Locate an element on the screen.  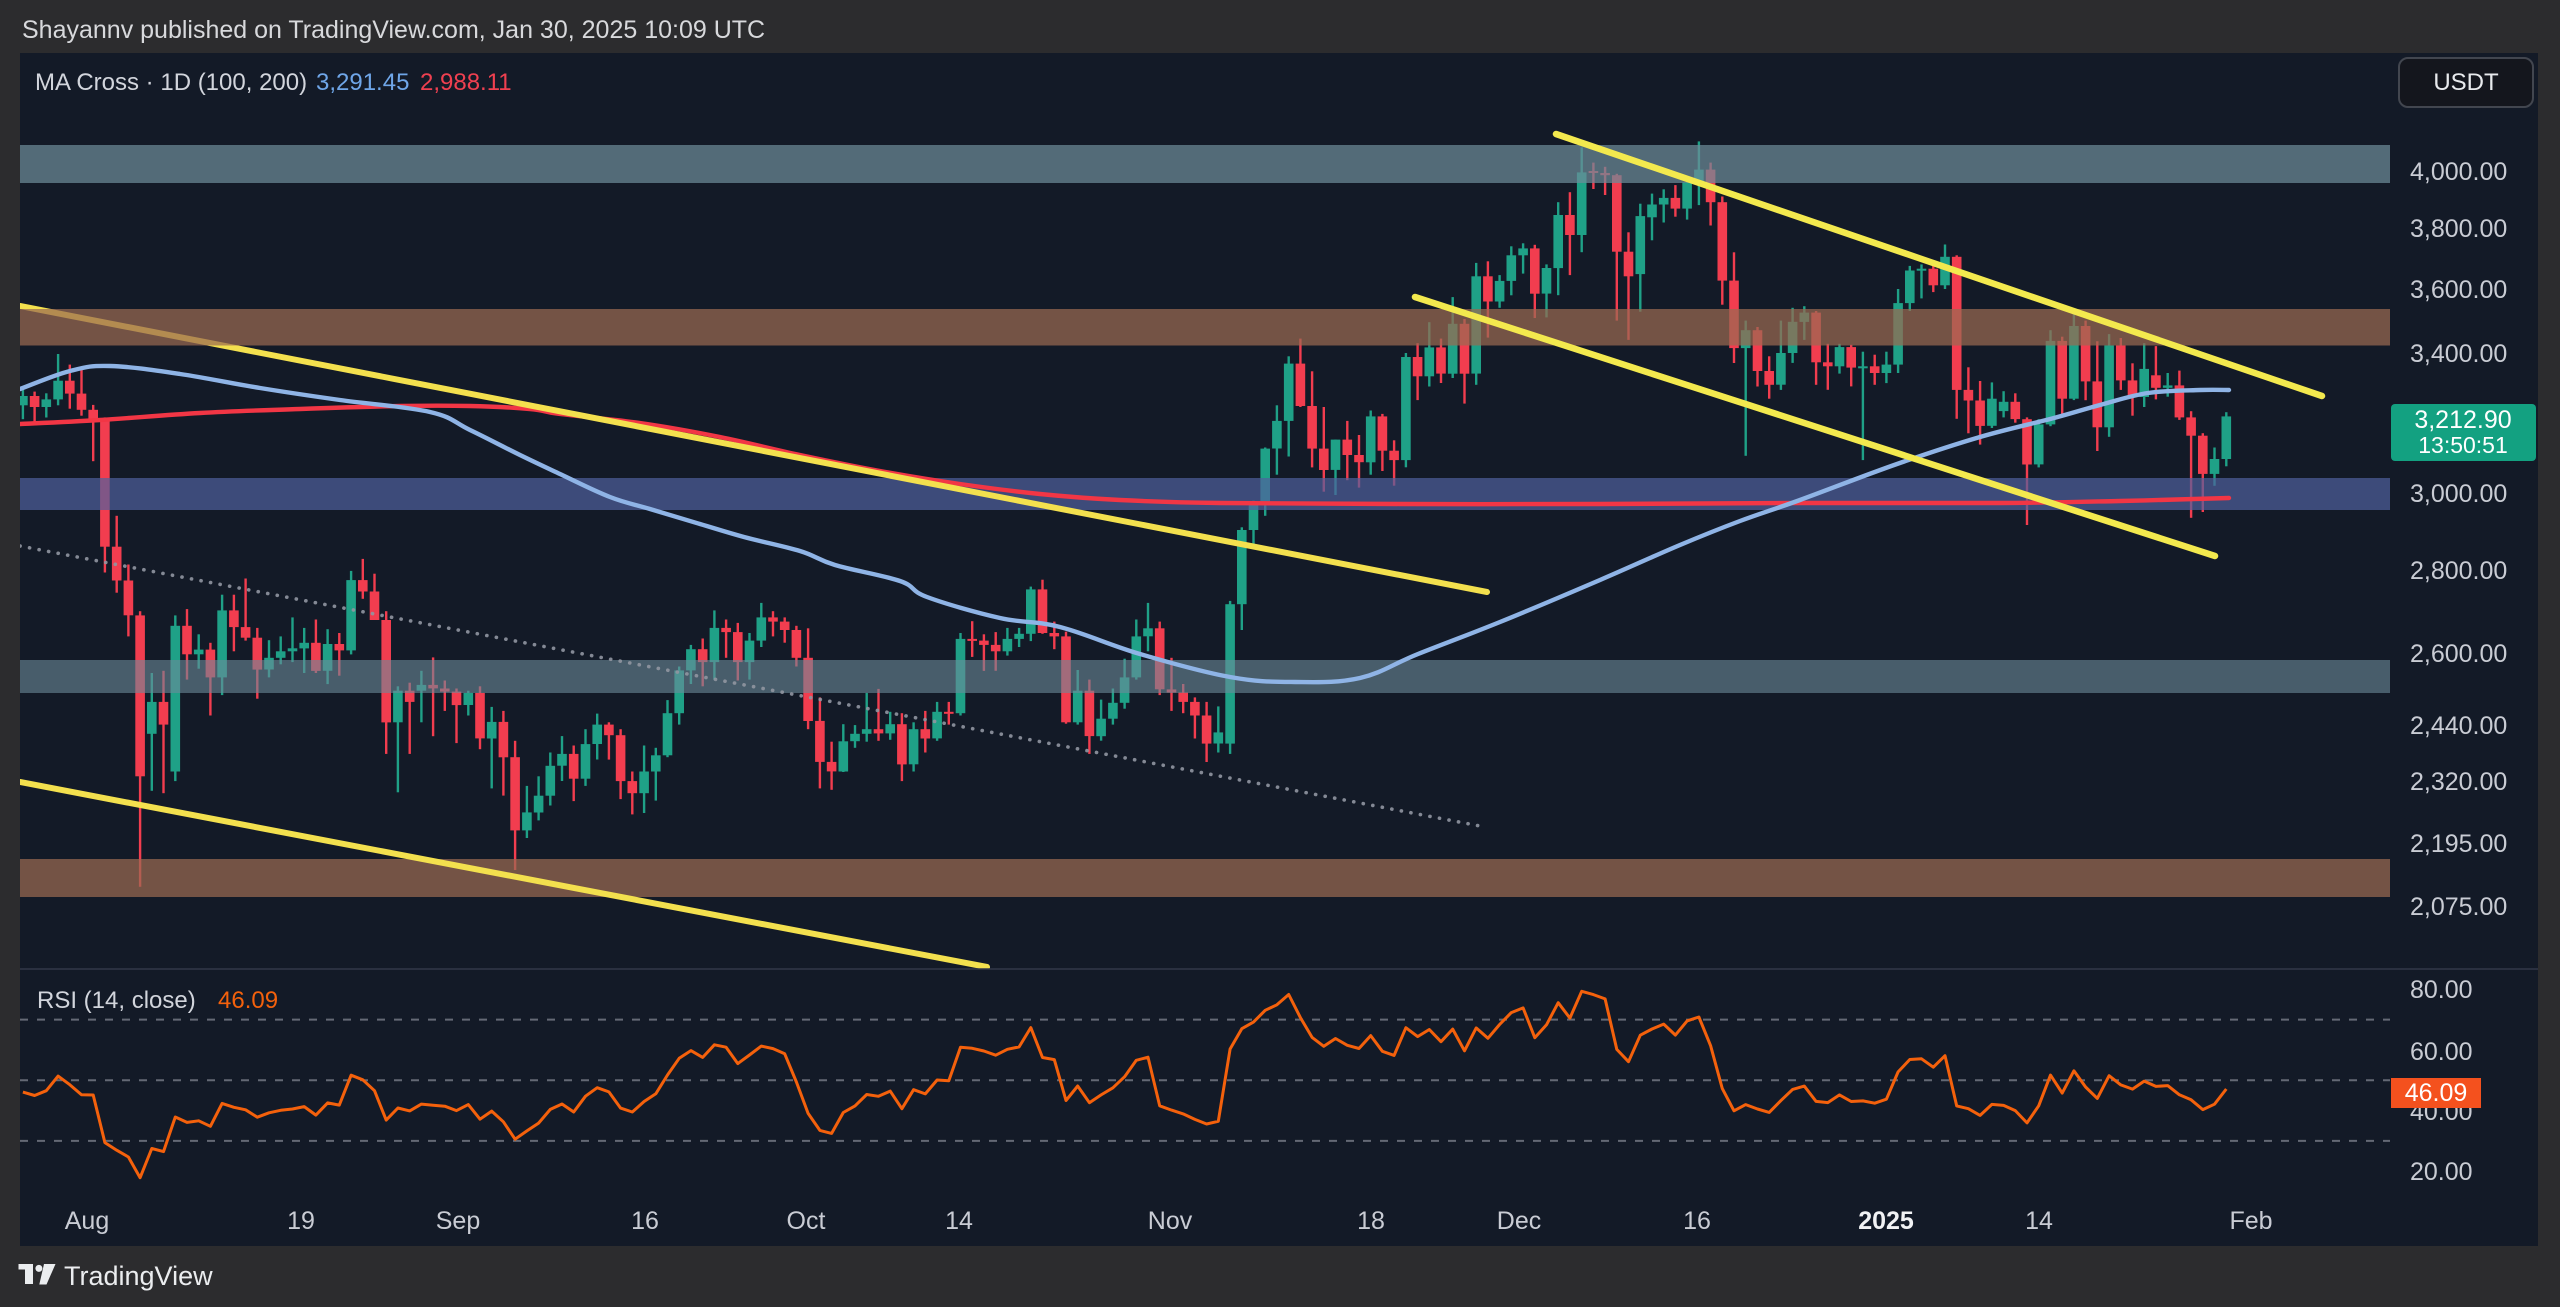
svg-text: 2025 is located at coordinates (1886, 1221).